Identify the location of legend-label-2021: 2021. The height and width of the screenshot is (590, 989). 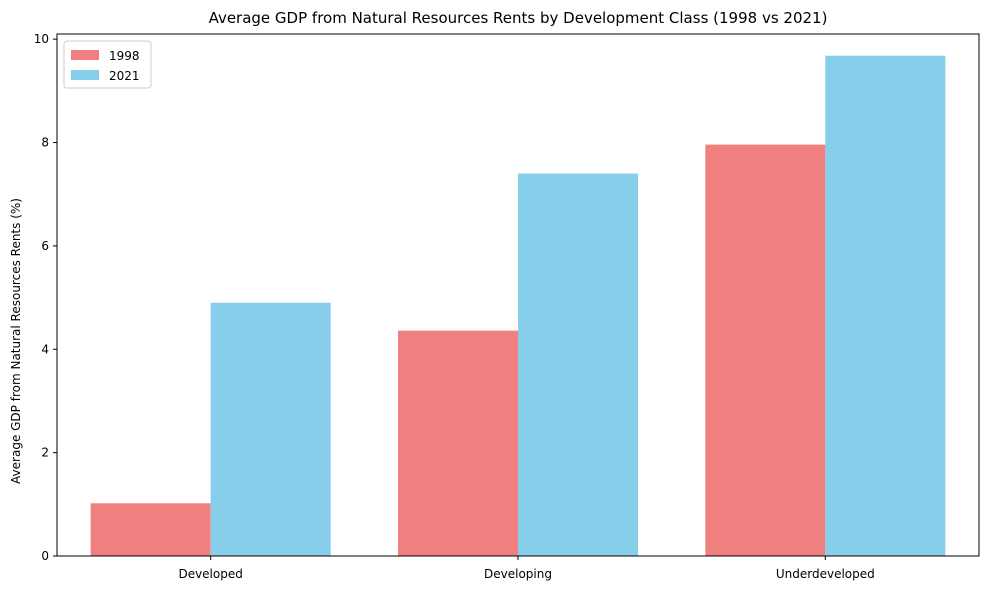
(124, 76).